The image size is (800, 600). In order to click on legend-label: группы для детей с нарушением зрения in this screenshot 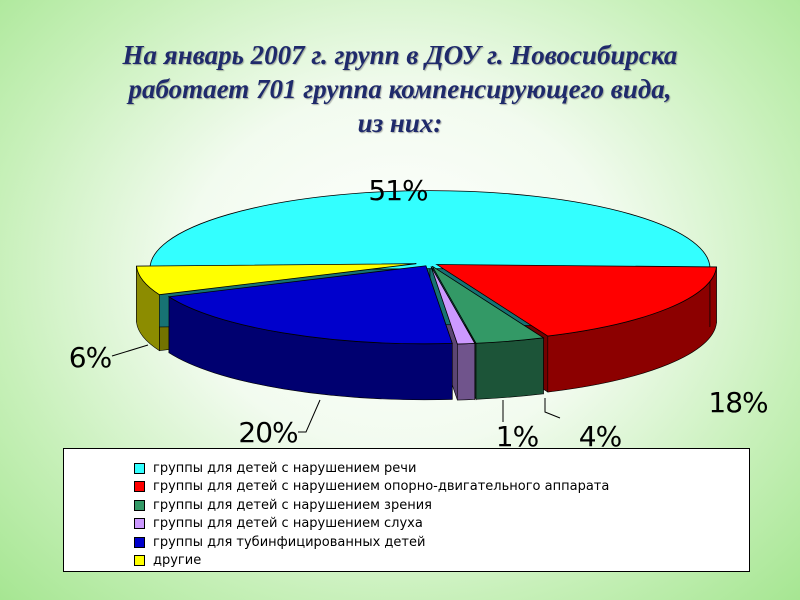, I will do `click(292, 505)`.